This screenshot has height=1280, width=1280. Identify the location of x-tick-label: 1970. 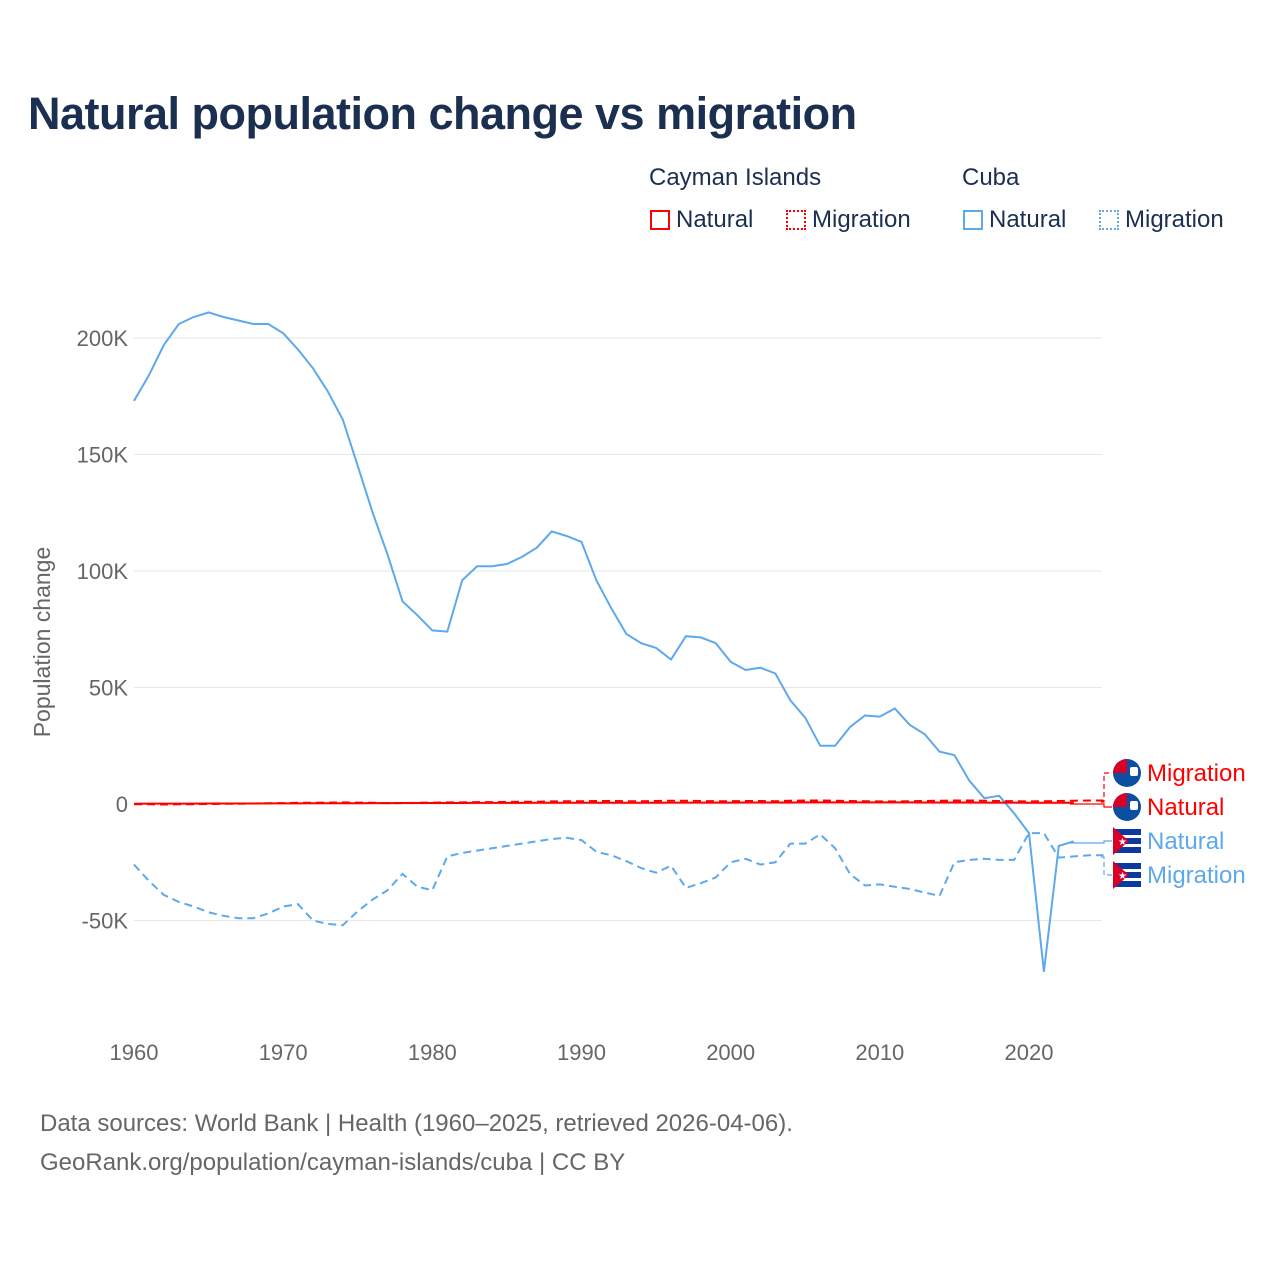
(283, 1052).